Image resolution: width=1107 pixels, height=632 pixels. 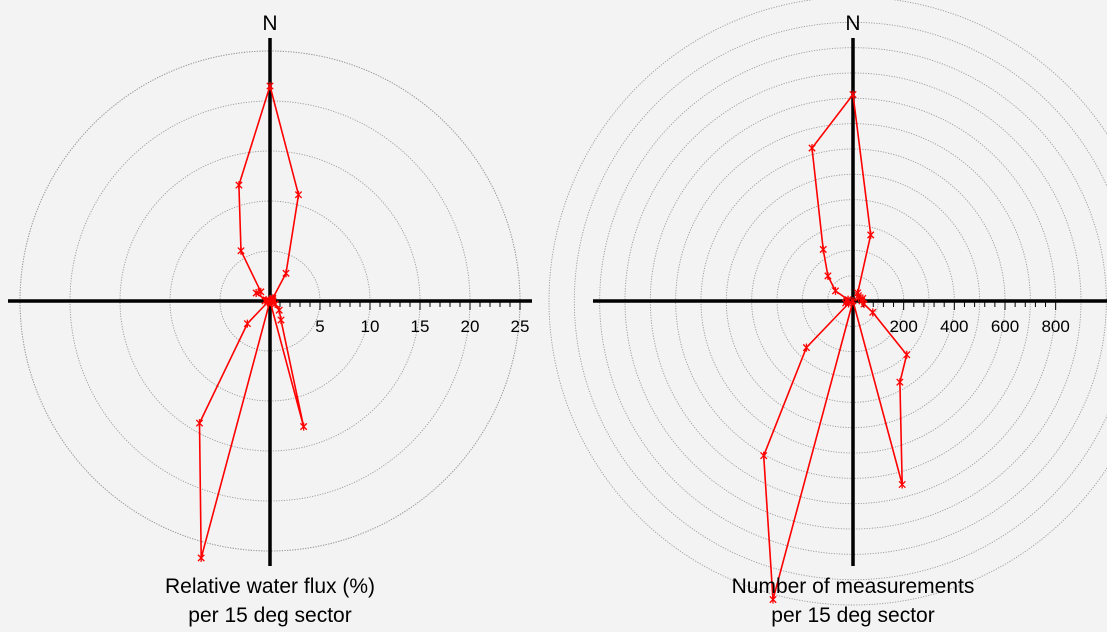 What do you see at coordinates (270, 586) in the screenshot?
I see `caption-line-1: Relative water flux (%)` at bounding box center [270, 586].